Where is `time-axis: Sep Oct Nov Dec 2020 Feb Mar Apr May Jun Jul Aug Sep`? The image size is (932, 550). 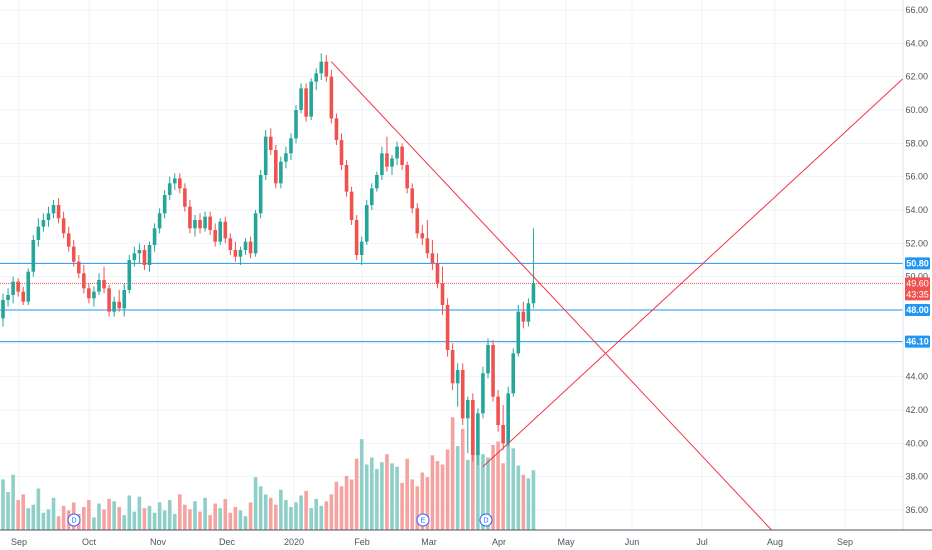 time-axis: Sep Oct Nov Dec 2020 Feb Mar Apr May Jun Jul Aug Sep is located at coordinates (432, 542).